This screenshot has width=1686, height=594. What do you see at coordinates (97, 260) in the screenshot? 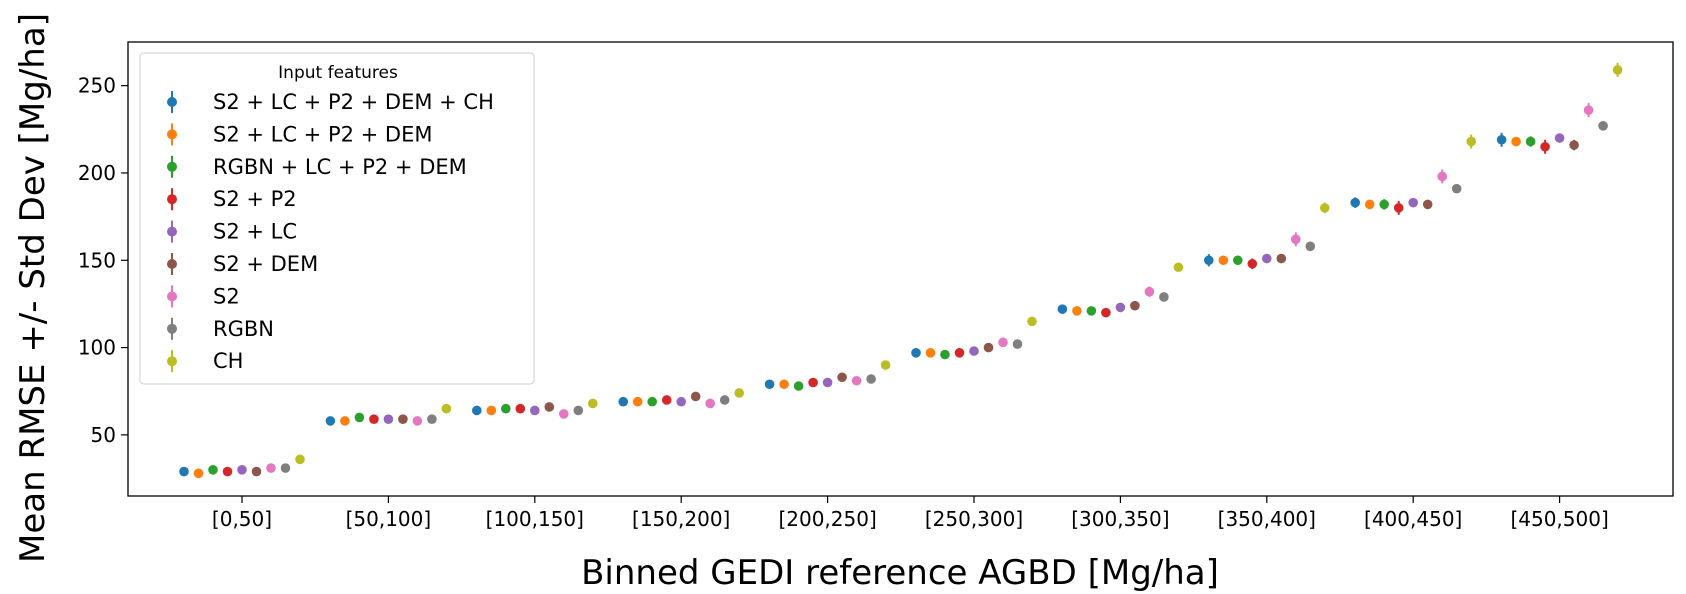
I see `y-tick-label: 150` at bounding box center [97, 260].